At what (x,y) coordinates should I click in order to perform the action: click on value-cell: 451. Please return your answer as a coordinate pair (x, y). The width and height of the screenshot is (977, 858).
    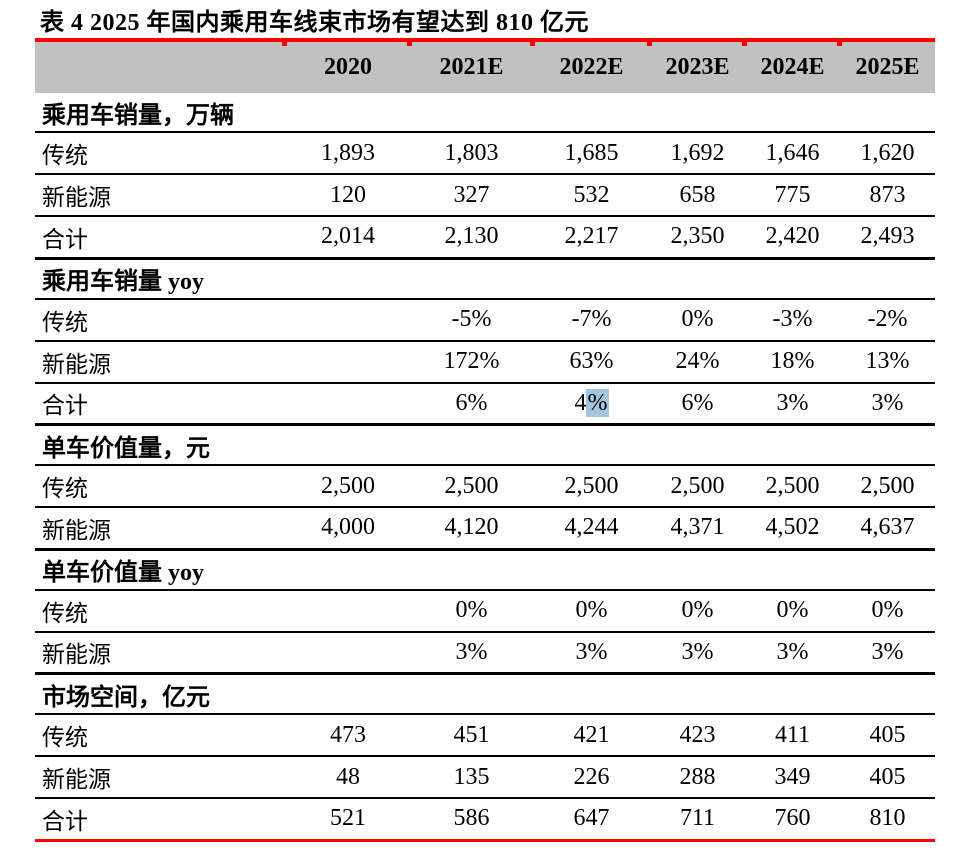
    Looking at the image, I should click on (471, 734).